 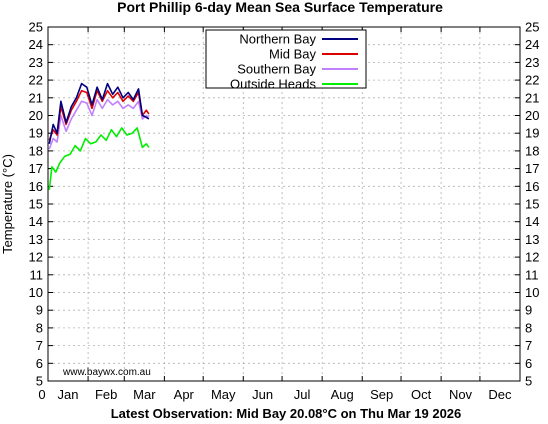 What do you see at coordinates (532, 274) in the screenshot?
I see `y-tick-label-right: 11` at bounding box center [532, 274].